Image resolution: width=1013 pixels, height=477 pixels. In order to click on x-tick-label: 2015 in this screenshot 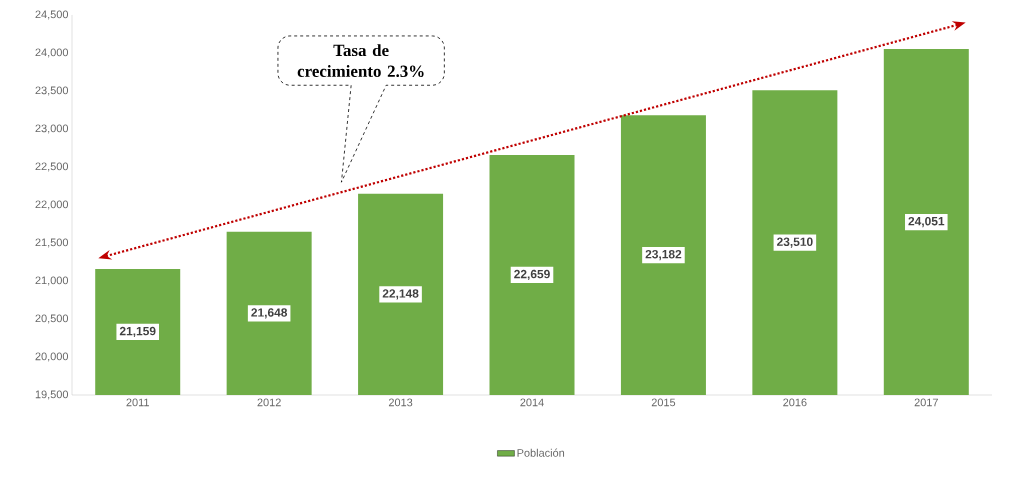, I will do `click(663, 402)`.